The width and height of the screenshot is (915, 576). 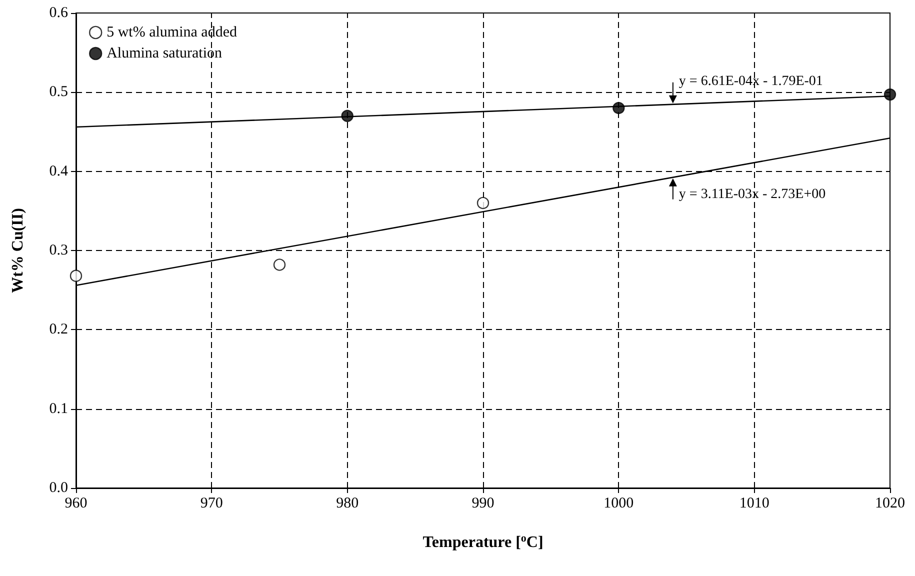 What do you see at coordinates (58, 13) in the screenshot?
I see `y-tick-label: 0.6` at bounding box center [58, 13].